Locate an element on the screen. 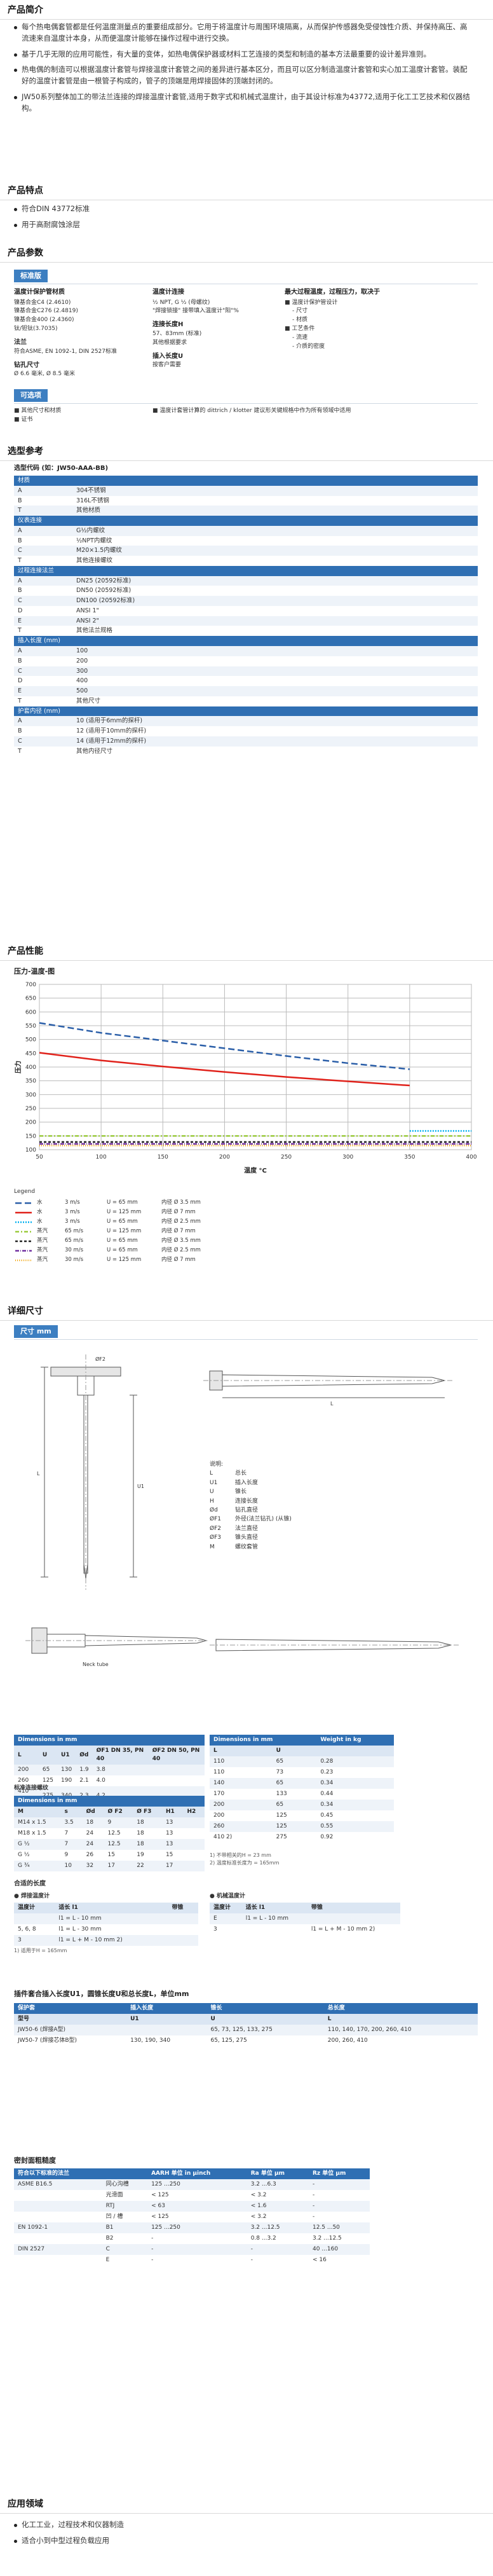 The height and width of the screenshot is (2576, 493). table-header-cell: U1 is located at coordinates (66, 1755).